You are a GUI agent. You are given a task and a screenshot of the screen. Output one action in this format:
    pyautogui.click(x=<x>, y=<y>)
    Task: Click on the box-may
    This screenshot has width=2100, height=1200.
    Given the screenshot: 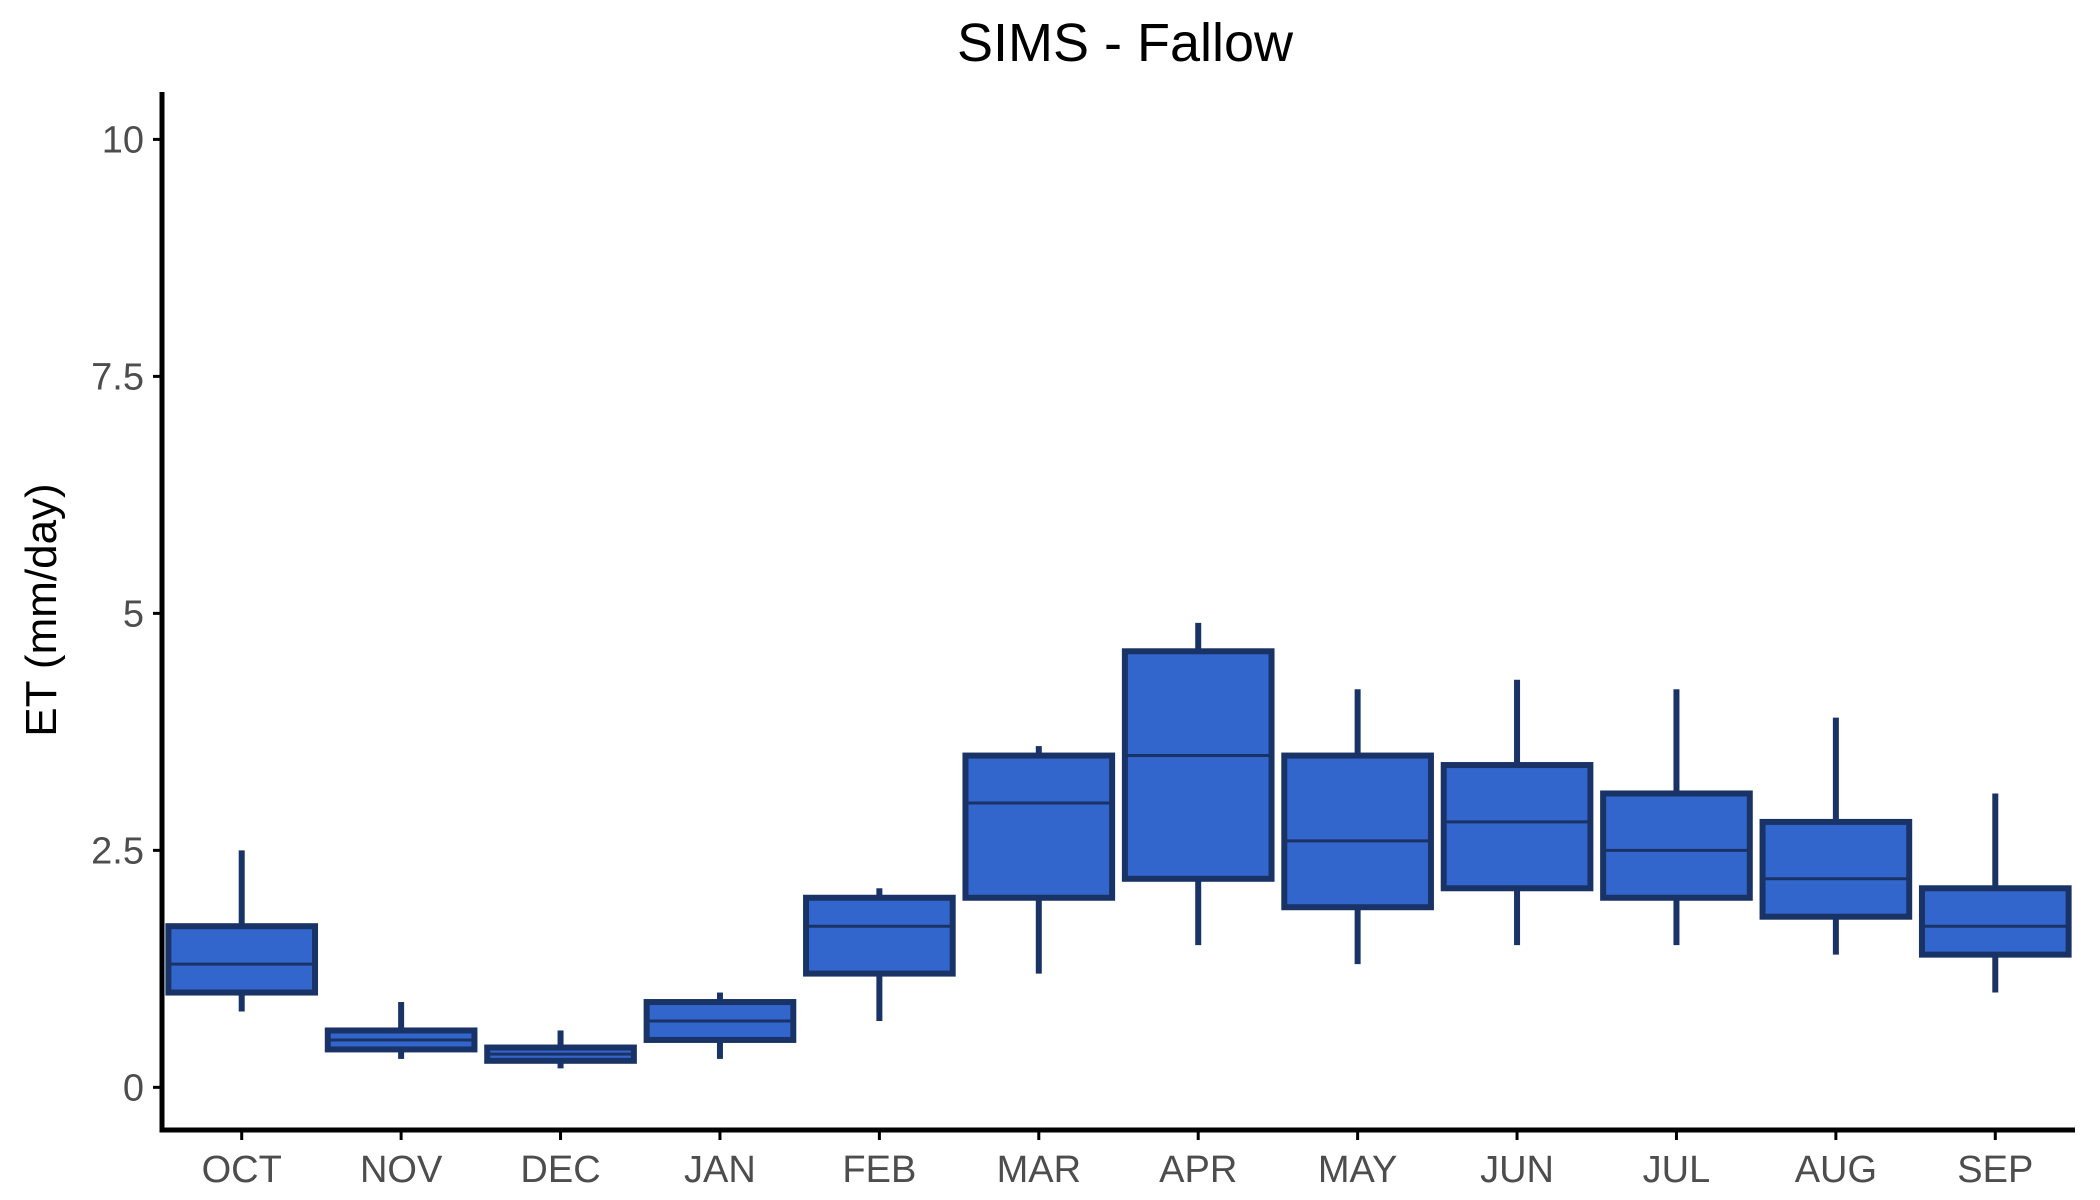 What is the action you would take?
    pyautogui.click(x=1357, y=827)
    